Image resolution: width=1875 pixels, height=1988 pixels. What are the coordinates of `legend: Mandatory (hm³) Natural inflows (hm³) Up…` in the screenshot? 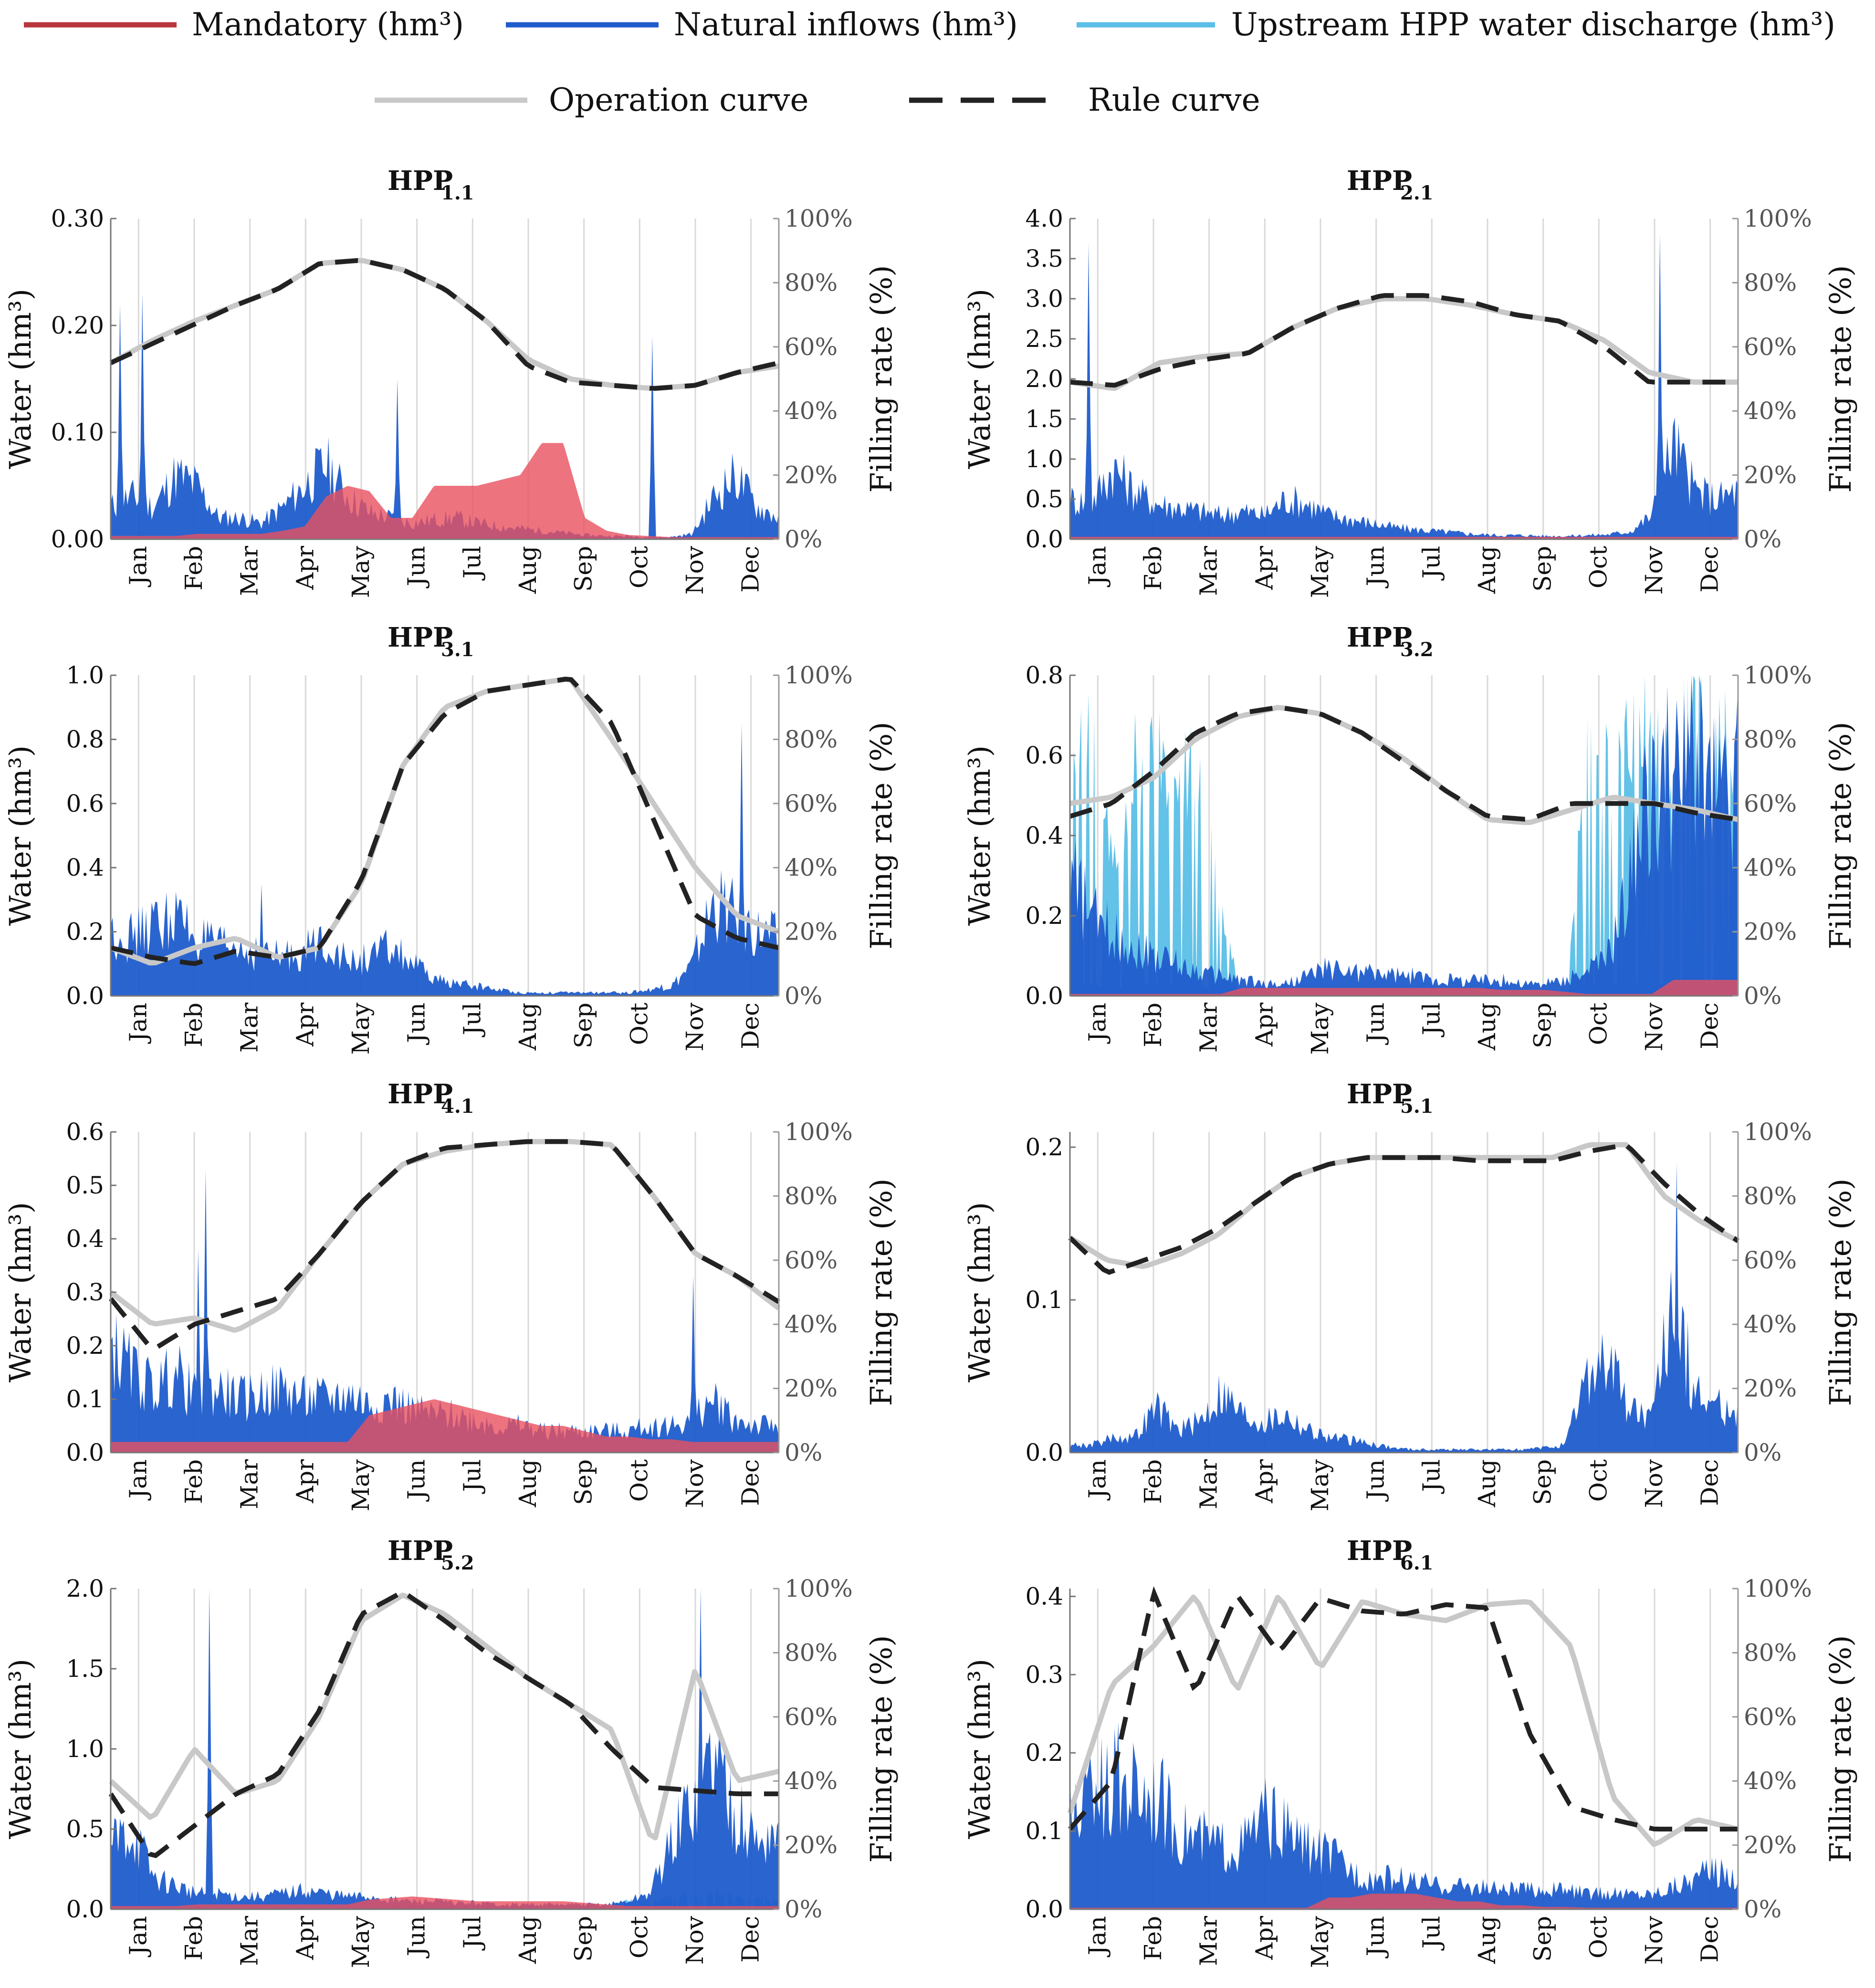 It's located at (929, 62).